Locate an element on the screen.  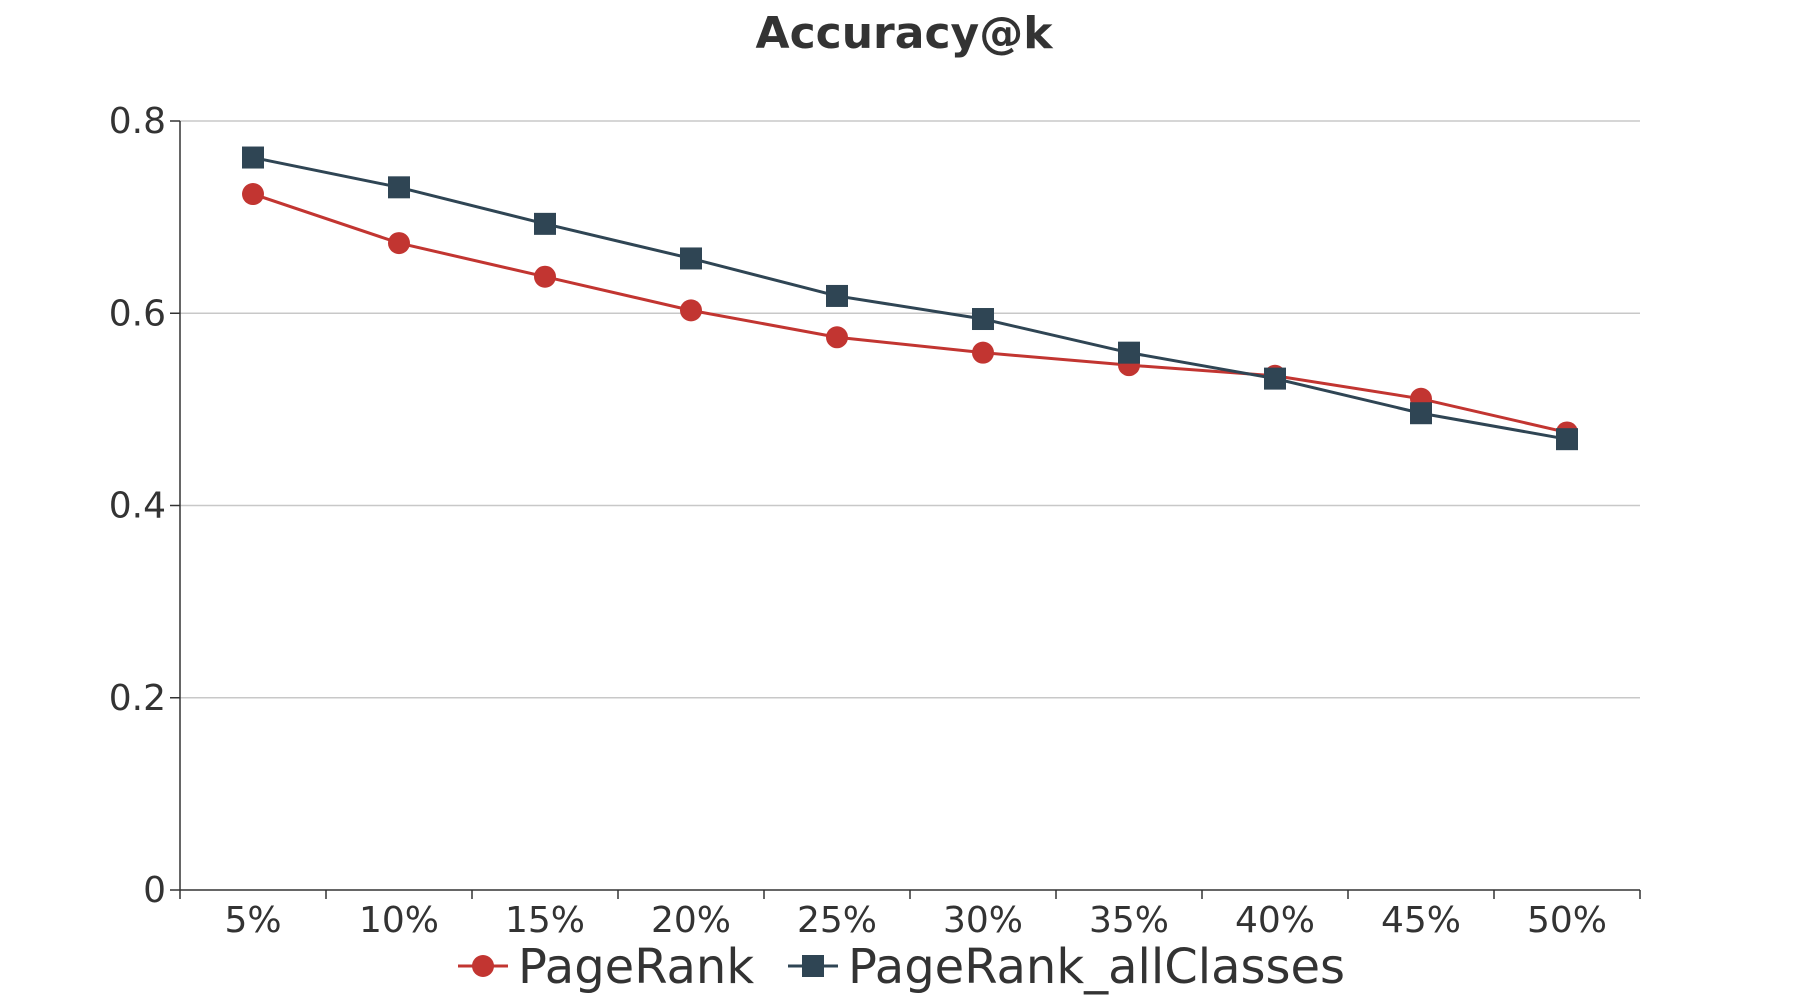
x-tick-label: 50% is located at coordinates (1567, 920).